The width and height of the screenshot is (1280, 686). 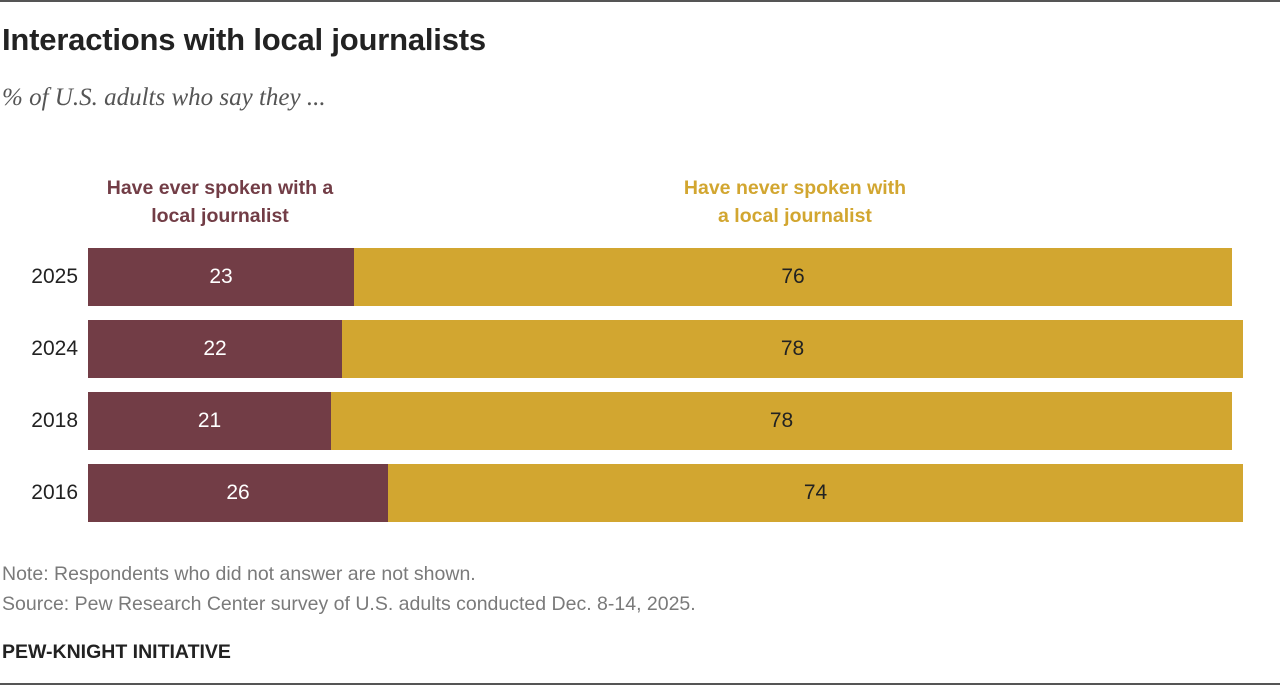 I want to click on legend-ever-line-1: Have ever spoken with a, so click(x=220, y=188).